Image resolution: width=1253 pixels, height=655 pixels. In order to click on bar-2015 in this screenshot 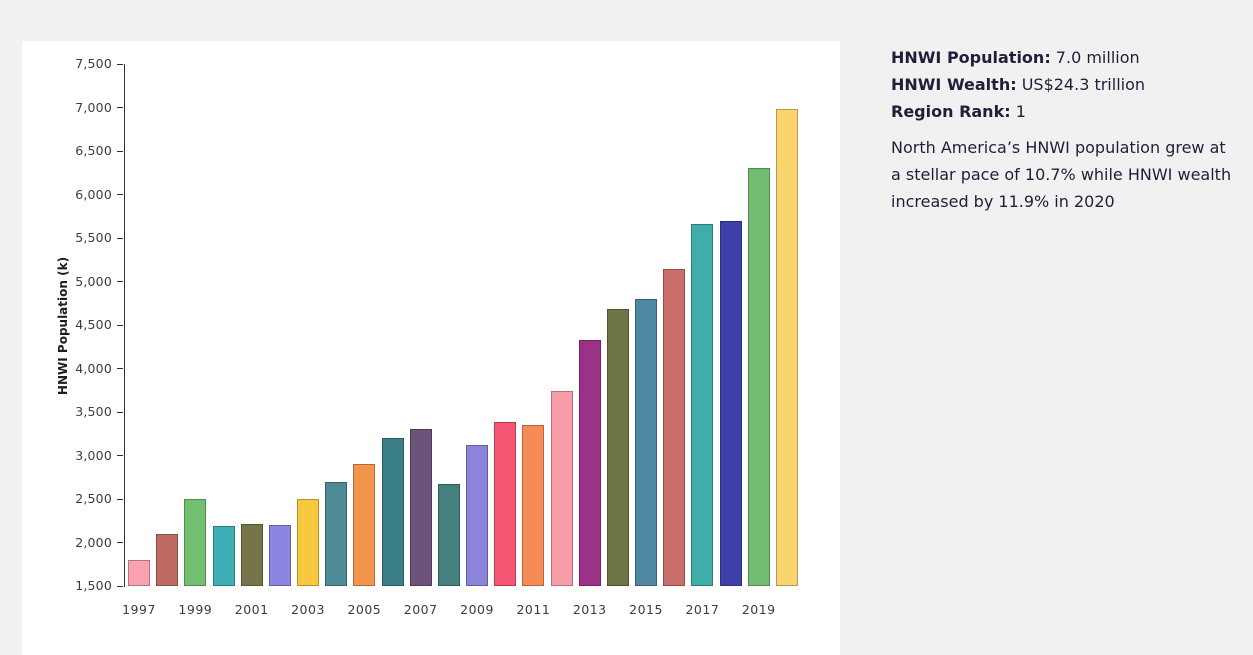, I will do `click(646, 442)`.